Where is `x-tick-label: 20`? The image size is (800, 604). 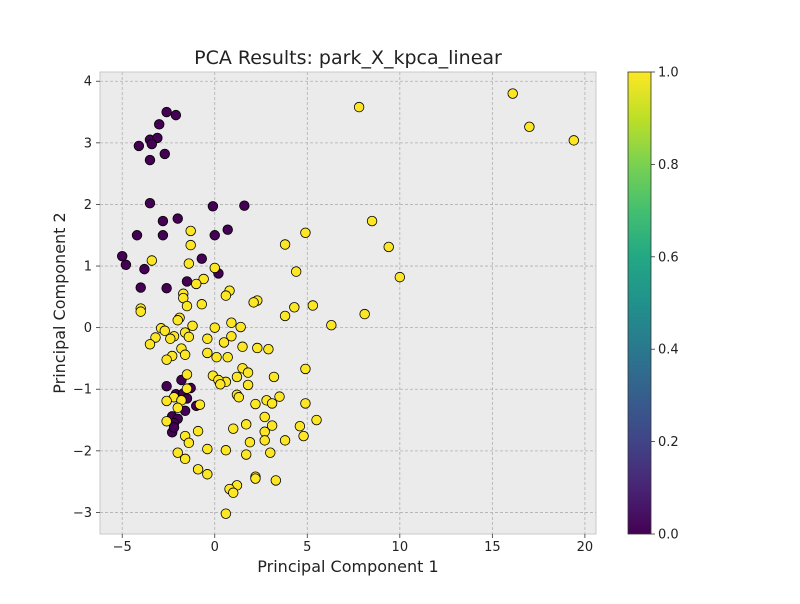
x-tick-label: 20 is located at coordinates (585, 547).